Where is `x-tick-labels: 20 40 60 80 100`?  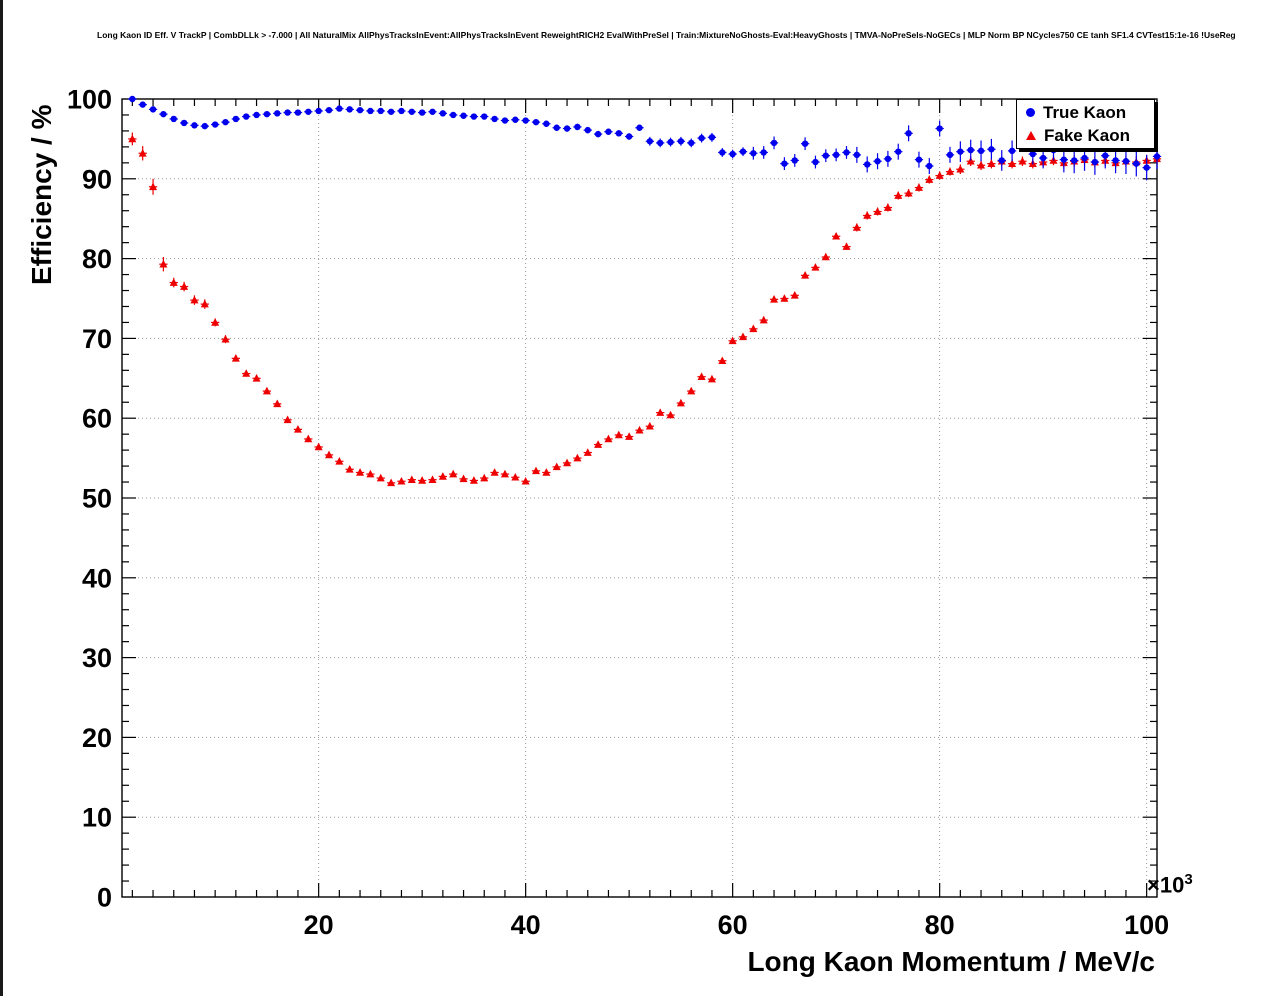 x-tick-labels: 20 40 60 80 100 is located at coordinates (737, 925).